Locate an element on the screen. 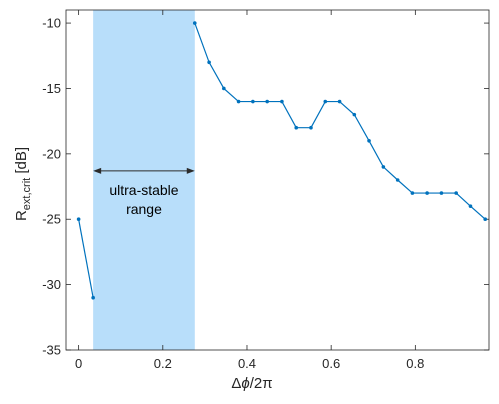  band-label-line2: range is located at coordinates (144, 209).